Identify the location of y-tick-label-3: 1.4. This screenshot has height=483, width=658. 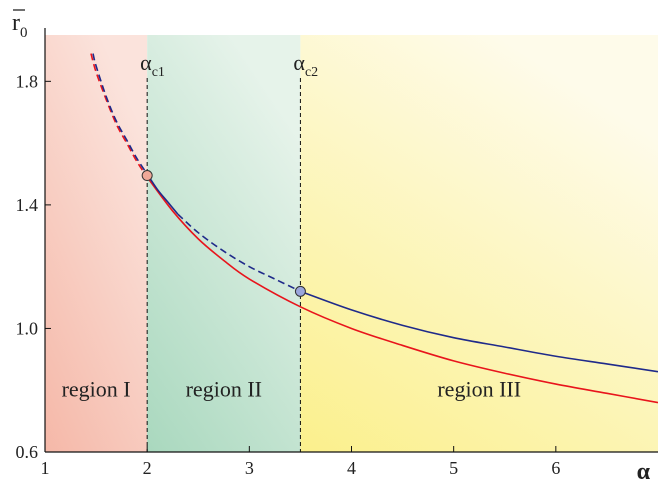
(27, 205).